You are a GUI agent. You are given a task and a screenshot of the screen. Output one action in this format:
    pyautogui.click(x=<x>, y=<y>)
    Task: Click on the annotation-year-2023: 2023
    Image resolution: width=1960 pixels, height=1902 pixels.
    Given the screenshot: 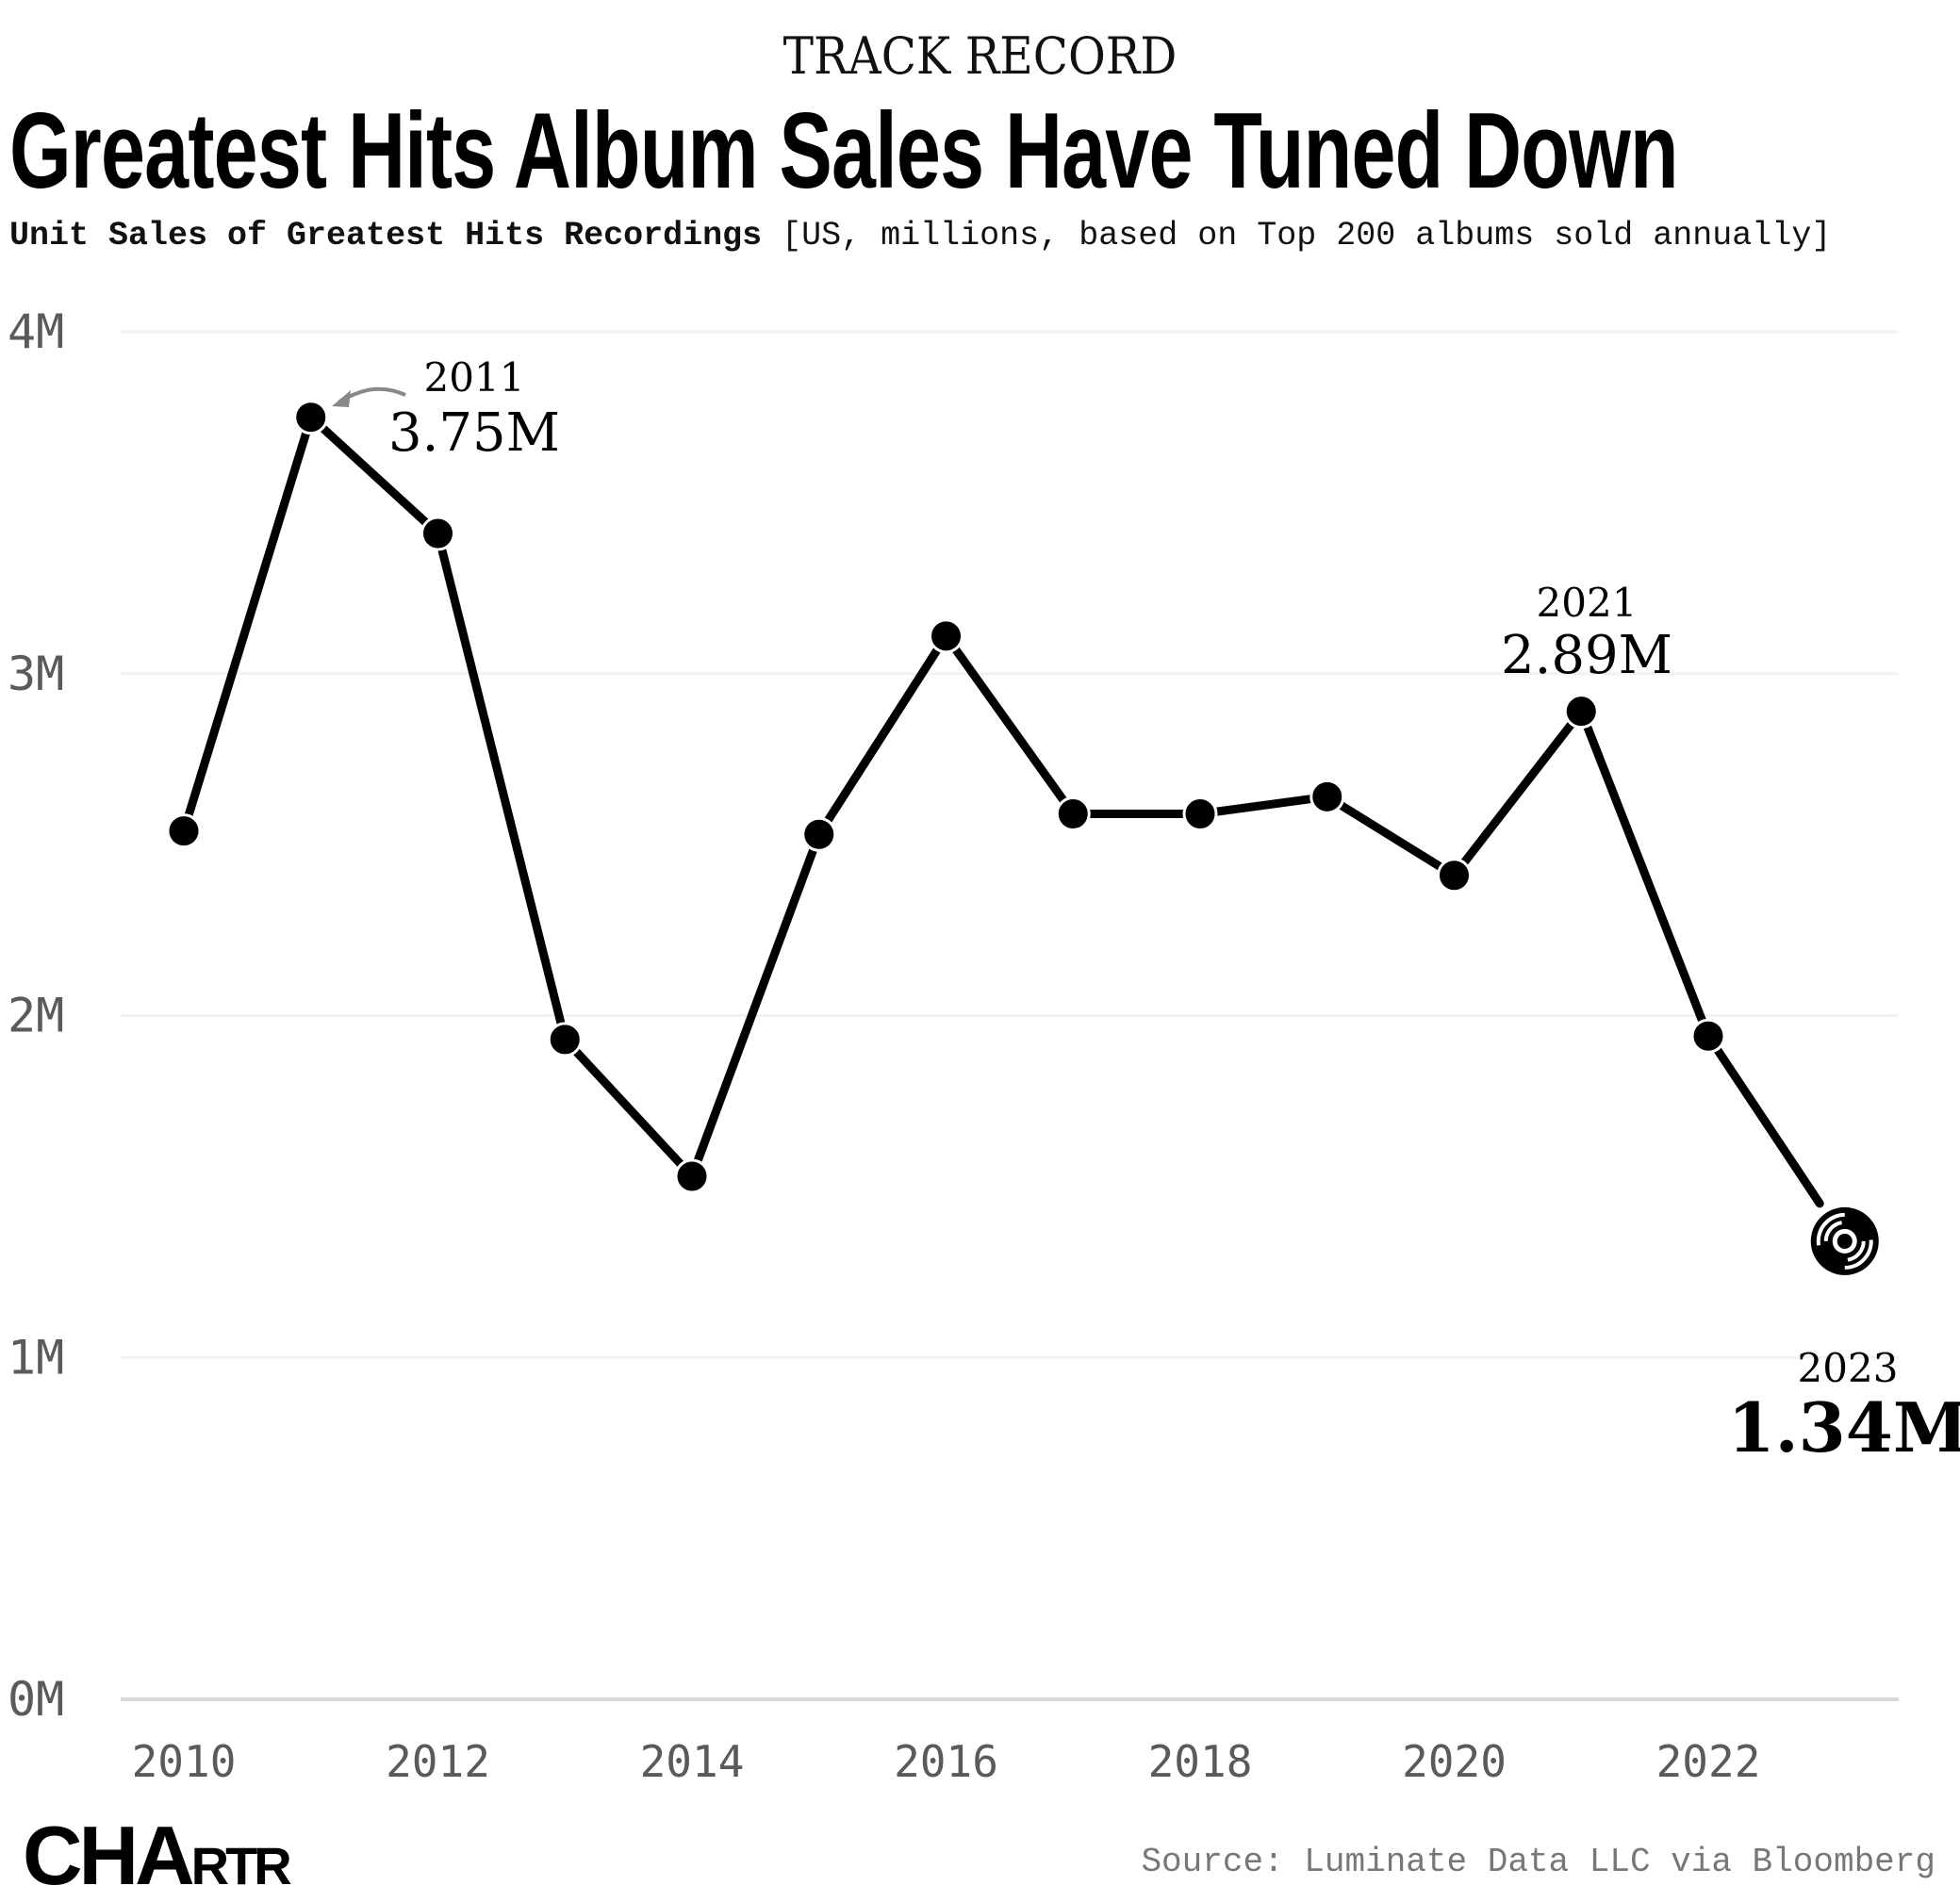 What is the action you would take?
    pyautogui.click(x=1849, y=1368)
    